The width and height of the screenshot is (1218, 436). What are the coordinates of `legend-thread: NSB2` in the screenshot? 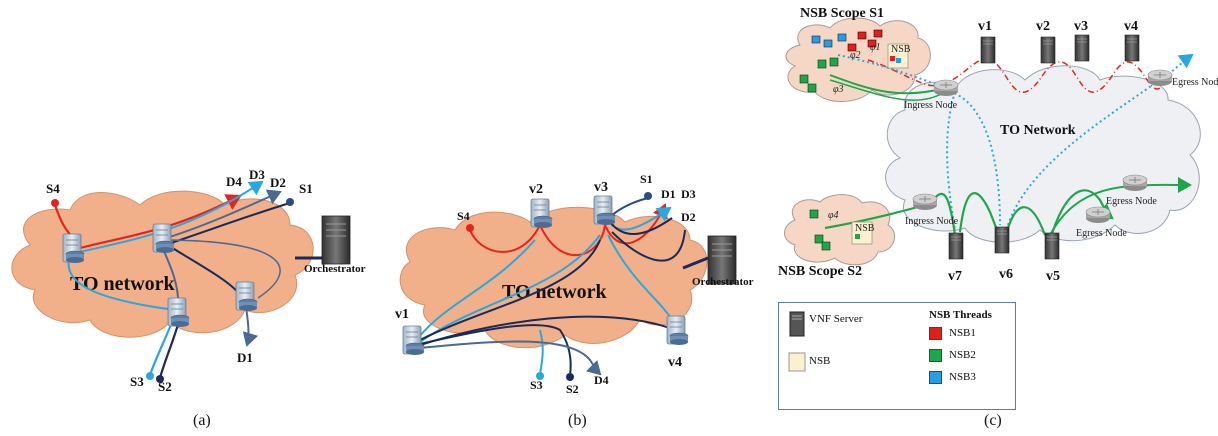 It's located at (962, 355).